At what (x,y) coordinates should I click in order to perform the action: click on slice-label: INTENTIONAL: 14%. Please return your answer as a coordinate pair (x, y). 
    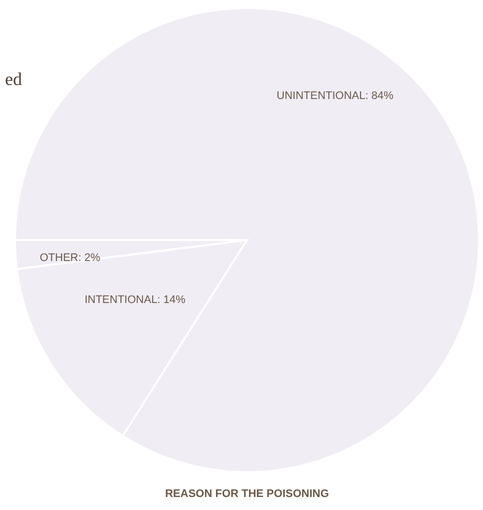
    Looking at the image, I should click on (135, 300).